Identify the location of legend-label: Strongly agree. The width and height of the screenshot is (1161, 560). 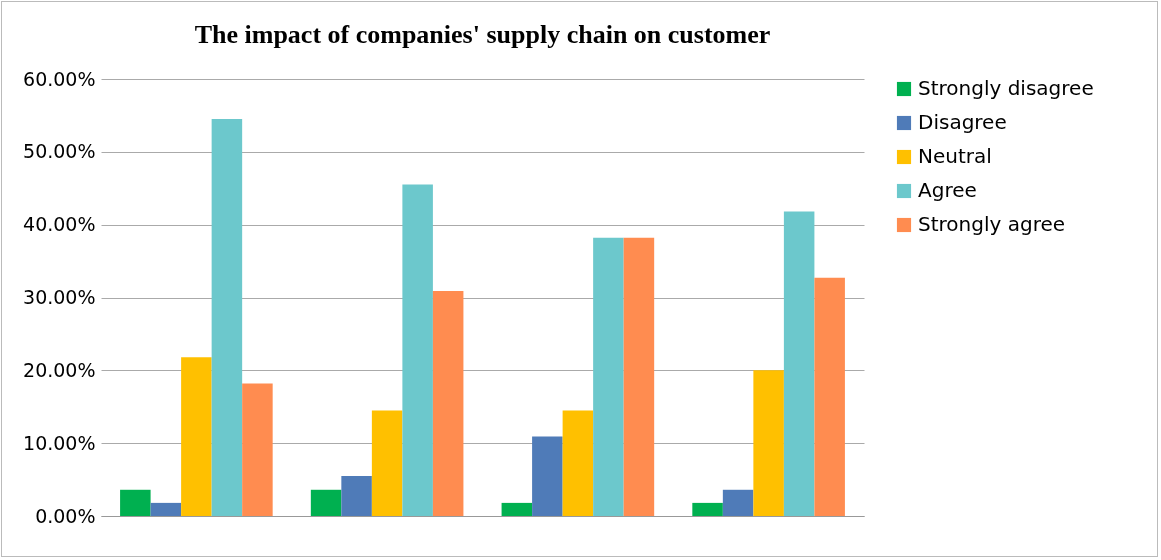
(992, 224).